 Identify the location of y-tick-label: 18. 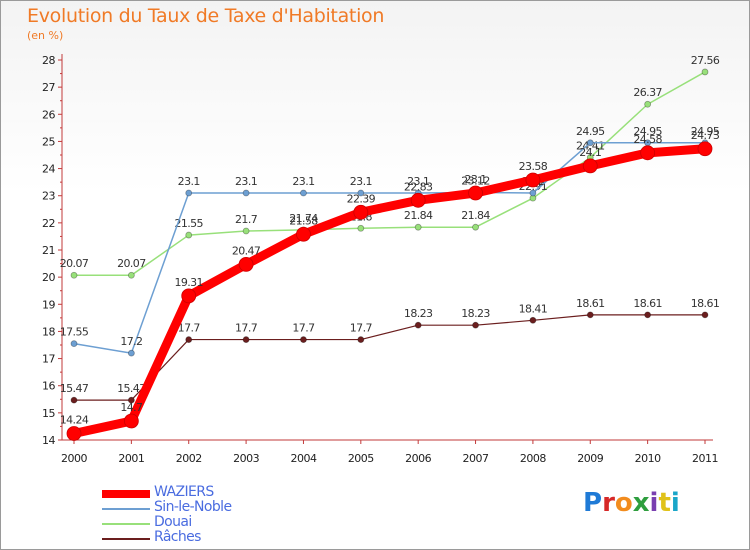
(48, 331).